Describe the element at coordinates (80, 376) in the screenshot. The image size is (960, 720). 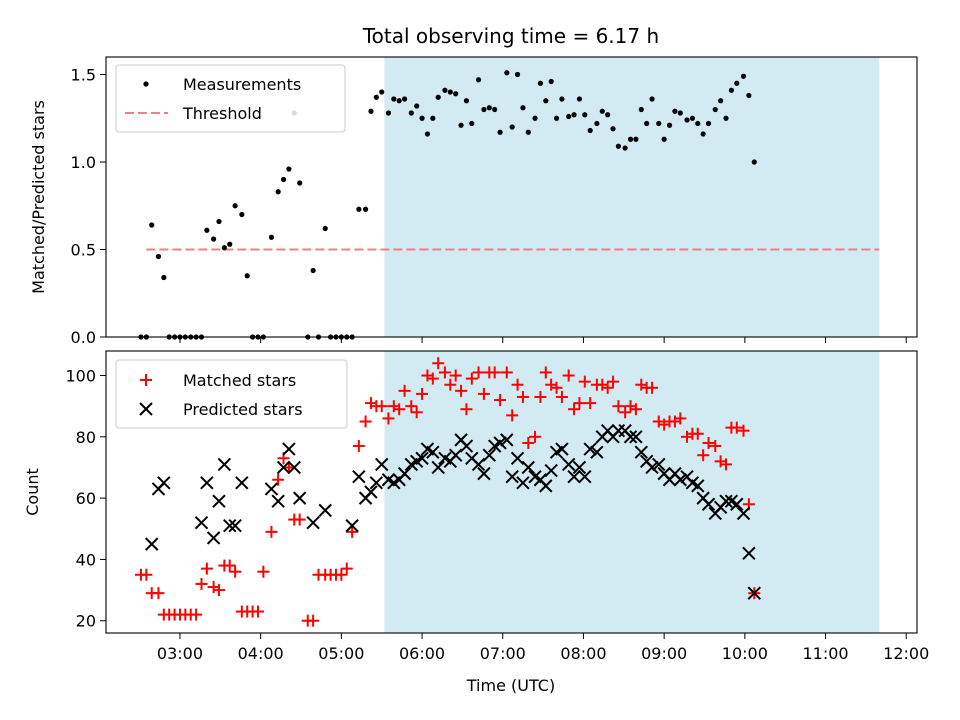
I see `bottom-y-tick-label-4: 100` at that location.